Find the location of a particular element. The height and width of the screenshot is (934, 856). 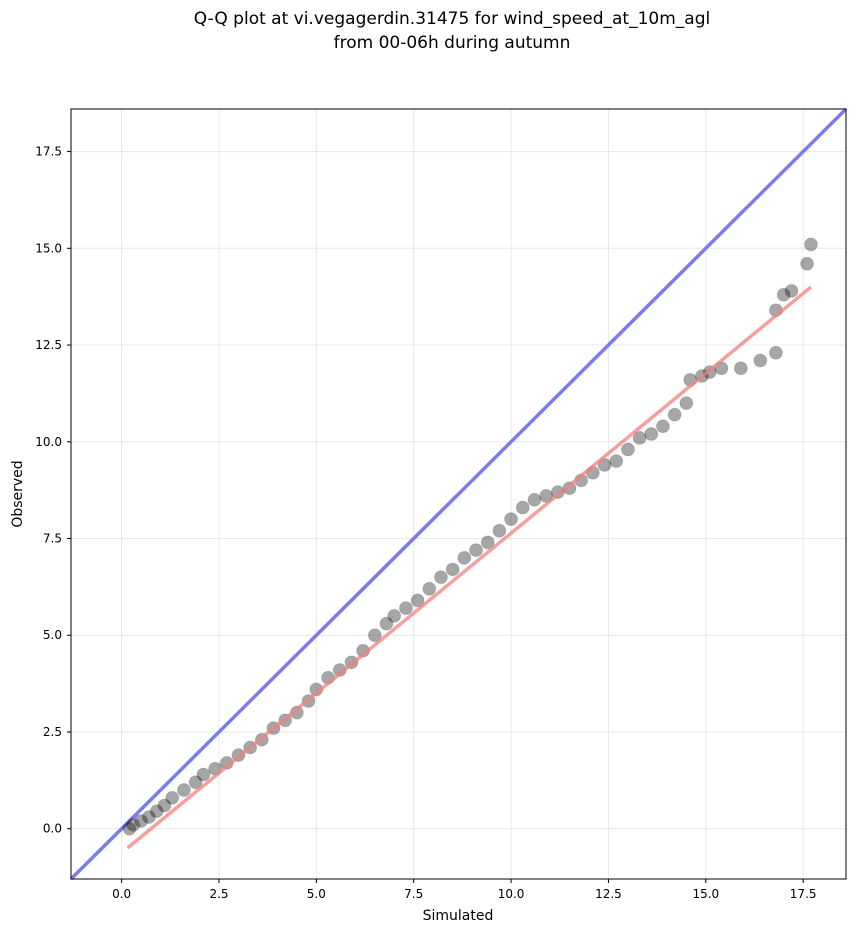

y-axis: 0.0 2.5 5.0 7.5 10.0 12.5 15.0 17.5 is located at coordinates (53, 490).